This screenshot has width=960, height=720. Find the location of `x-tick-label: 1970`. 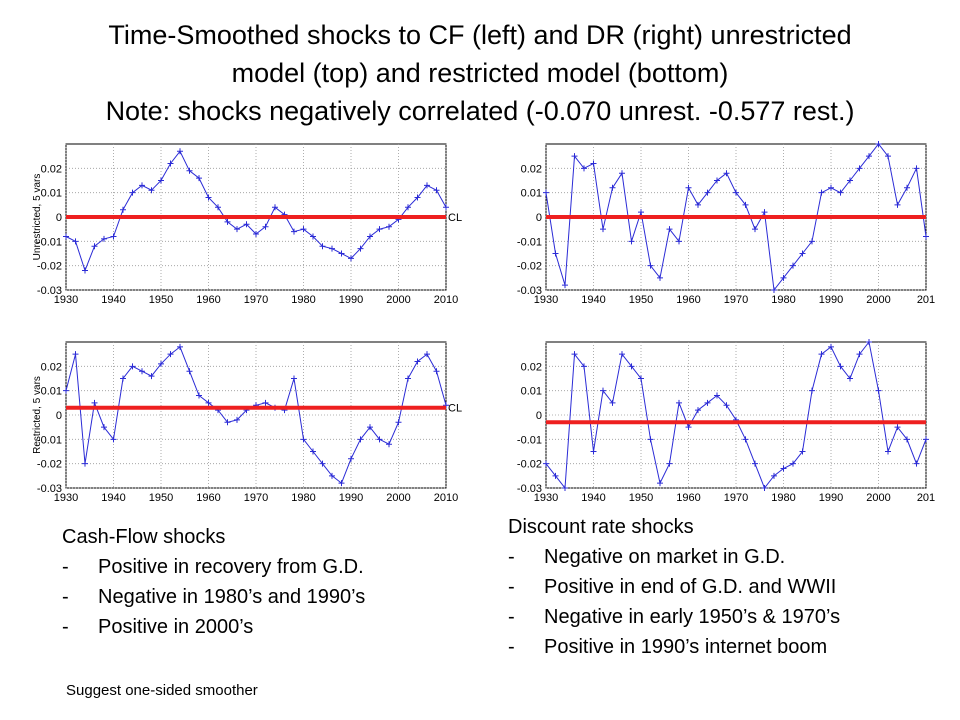

x-tick-label: 1970 is located at coordinates (256, 498).